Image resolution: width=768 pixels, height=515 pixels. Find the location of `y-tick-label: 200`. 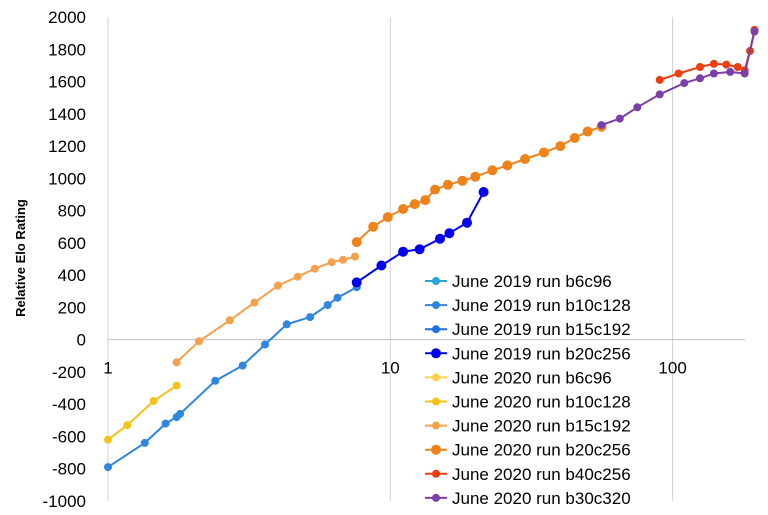

y-tick-label: 200 is located at coordinates (72, 307).